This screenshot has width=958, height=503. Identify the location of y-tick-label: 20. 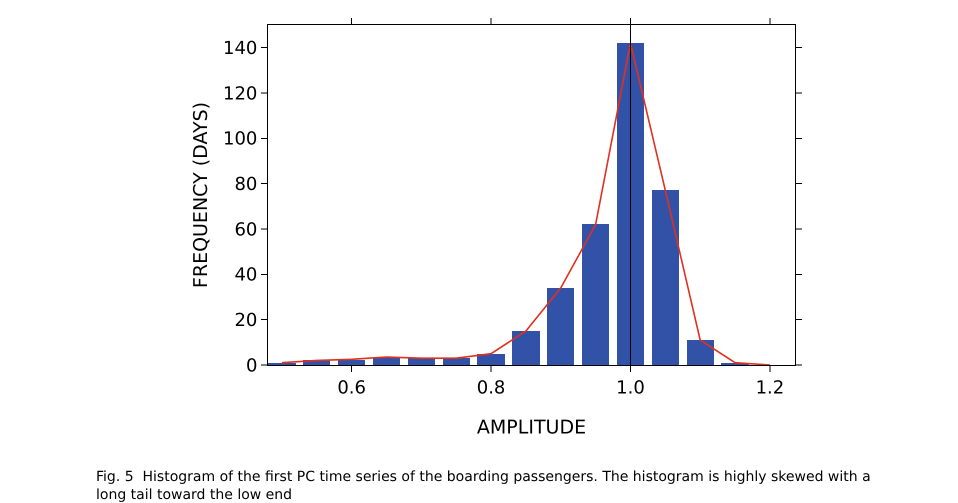
(246, 320).